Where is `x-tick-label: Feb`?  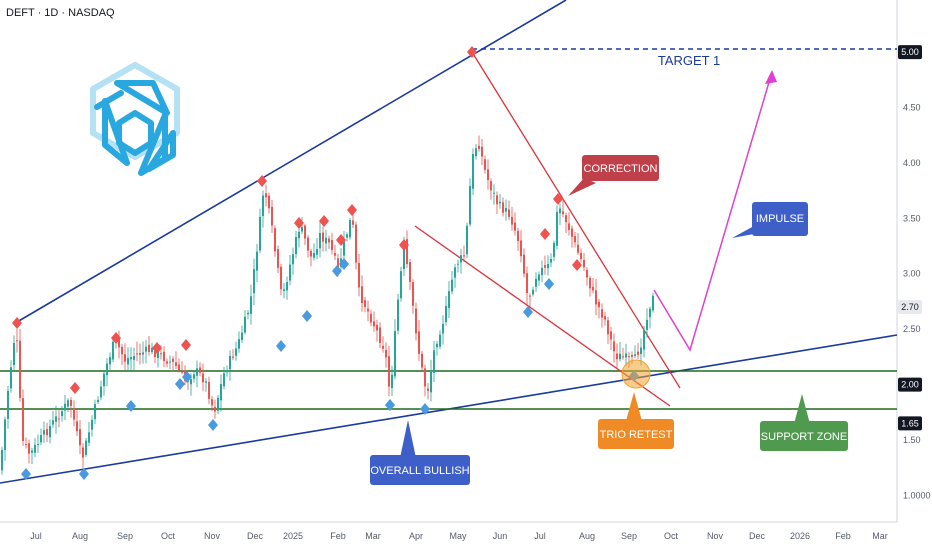
x-tick-label: Feb is located at coordinates (843, 536).